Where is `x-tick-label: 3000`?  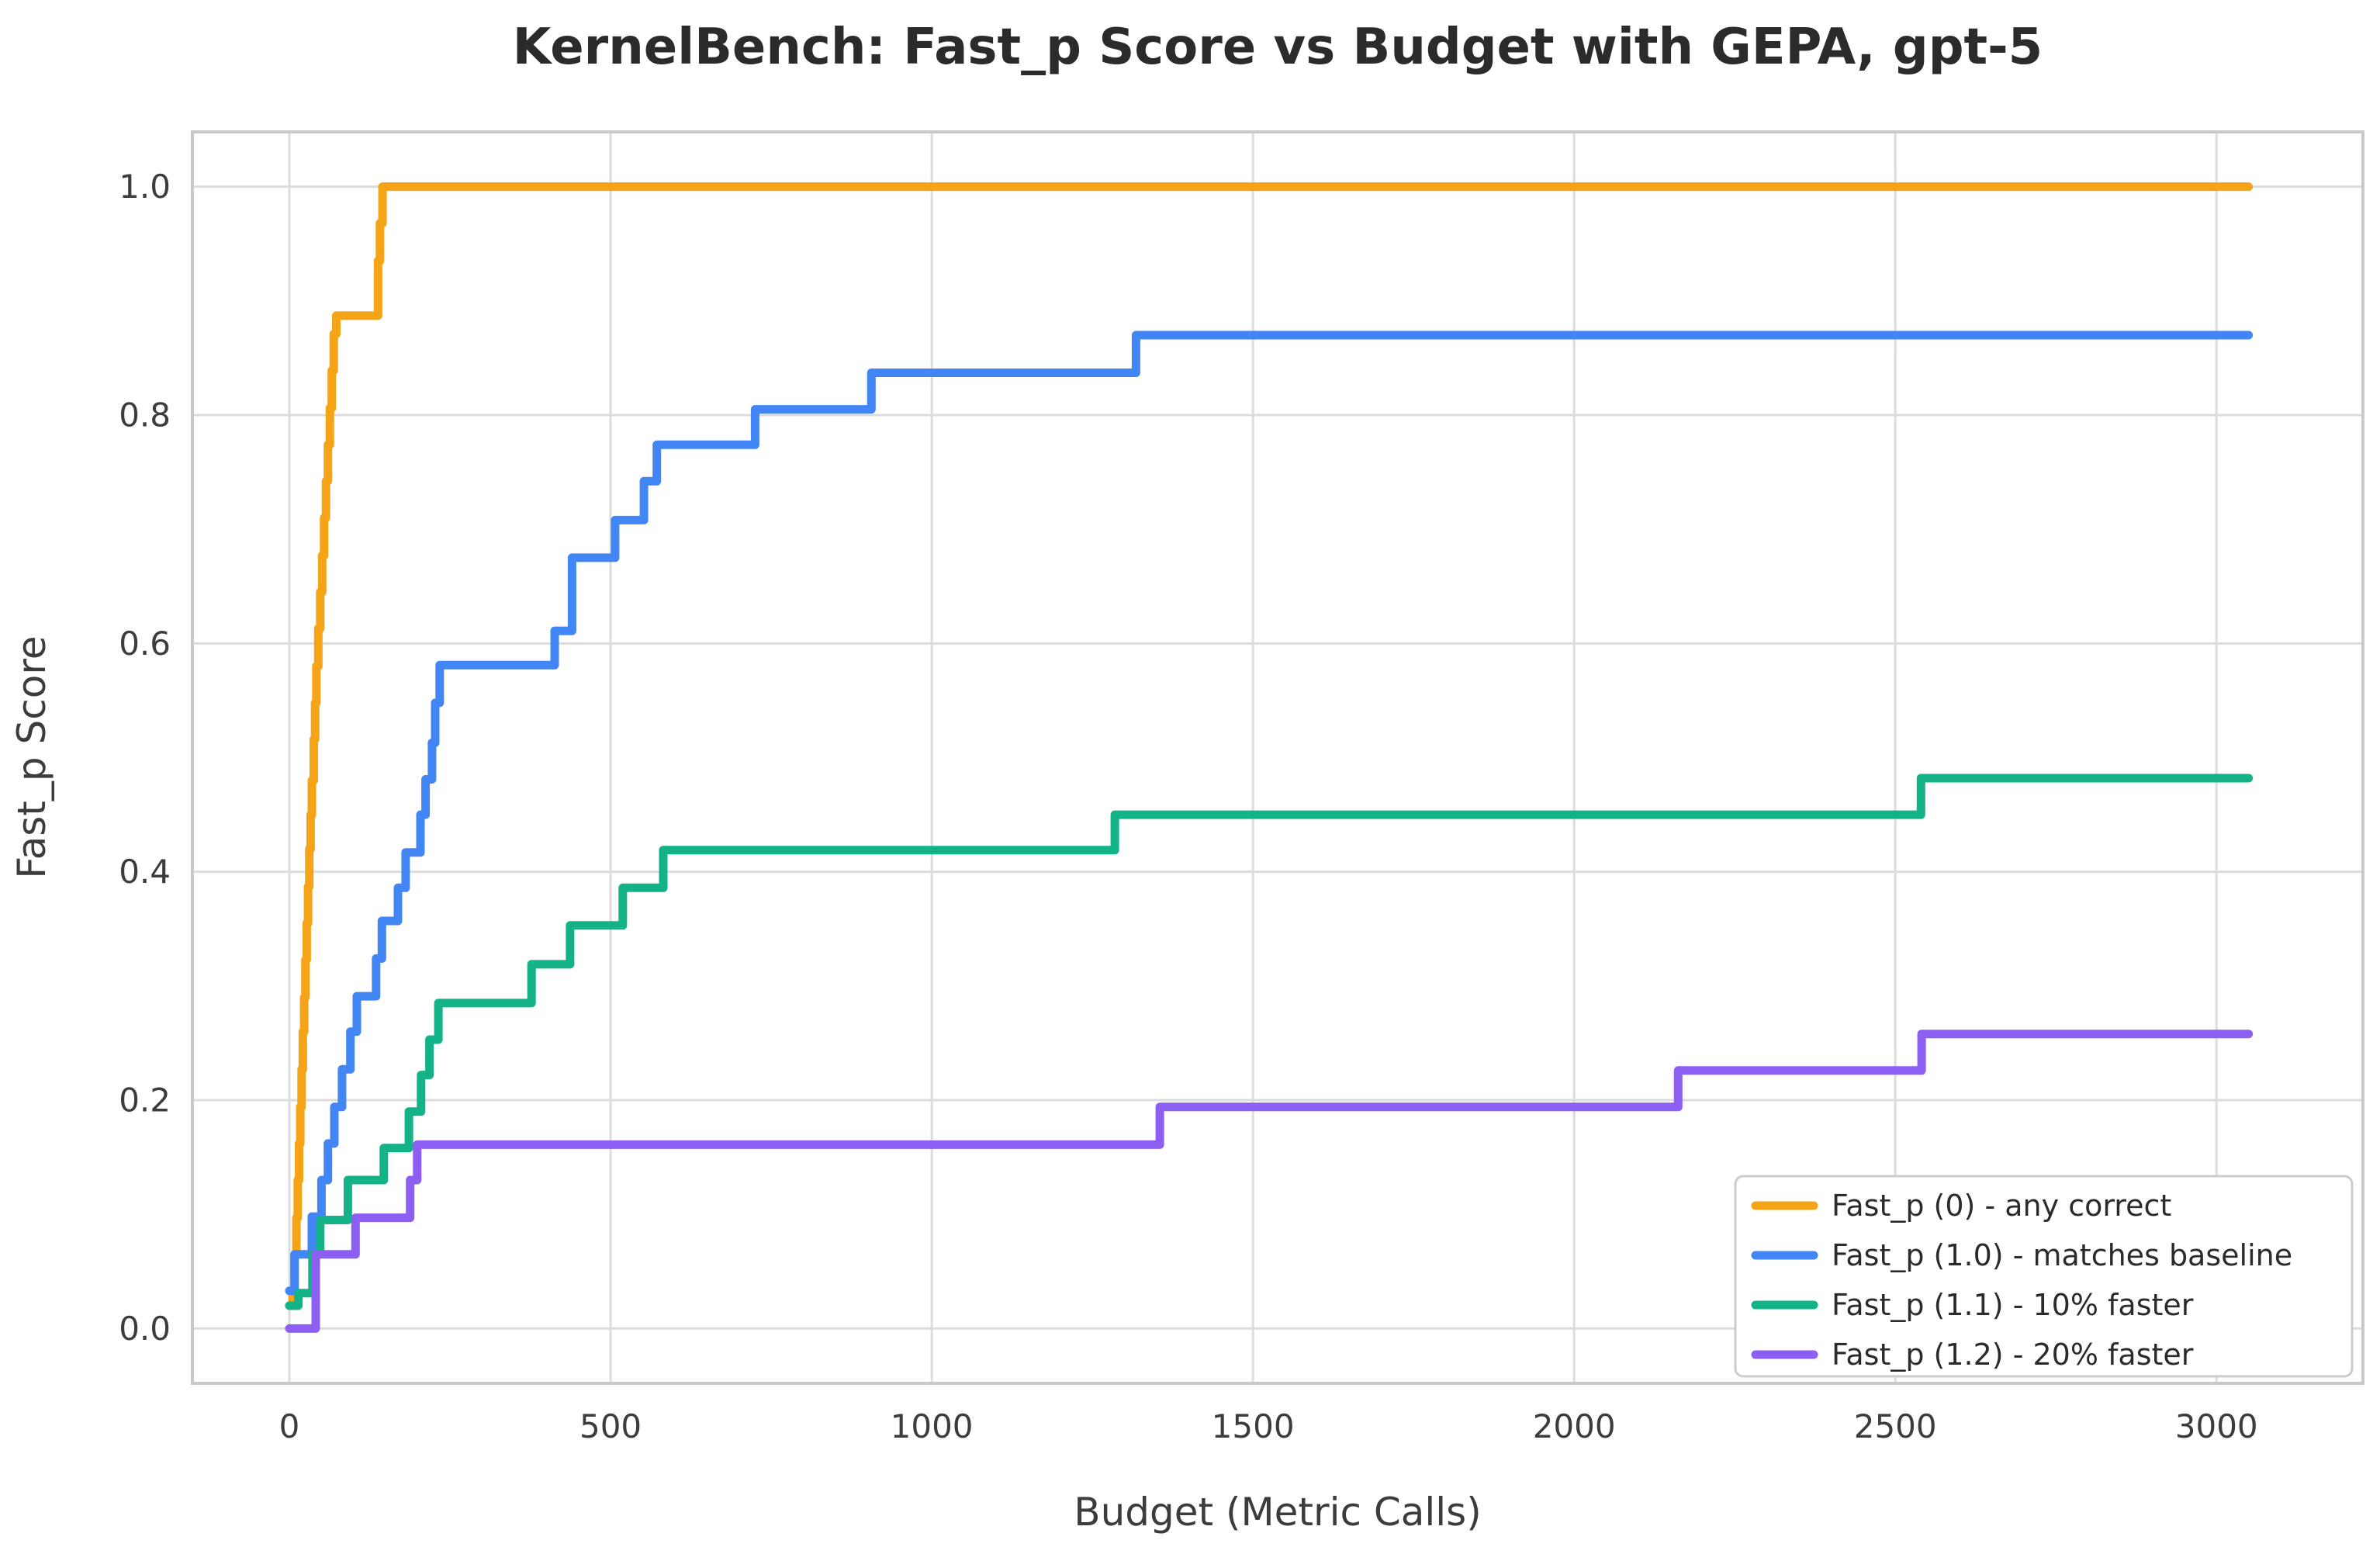 x-tick-label: 3000 is located at coordinates (2216, 1426).